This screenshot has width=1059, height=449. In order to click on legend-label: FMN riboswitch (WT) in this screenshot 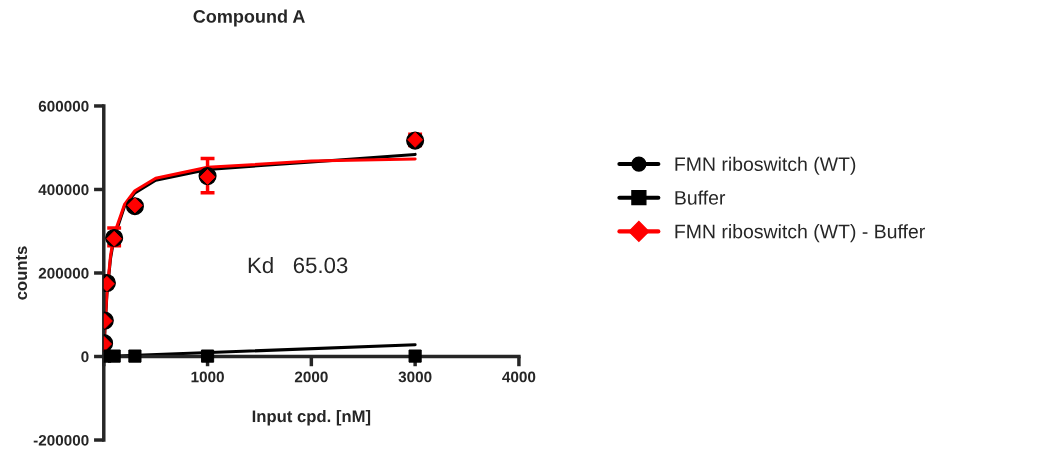, I will do `click(765, 165)`.